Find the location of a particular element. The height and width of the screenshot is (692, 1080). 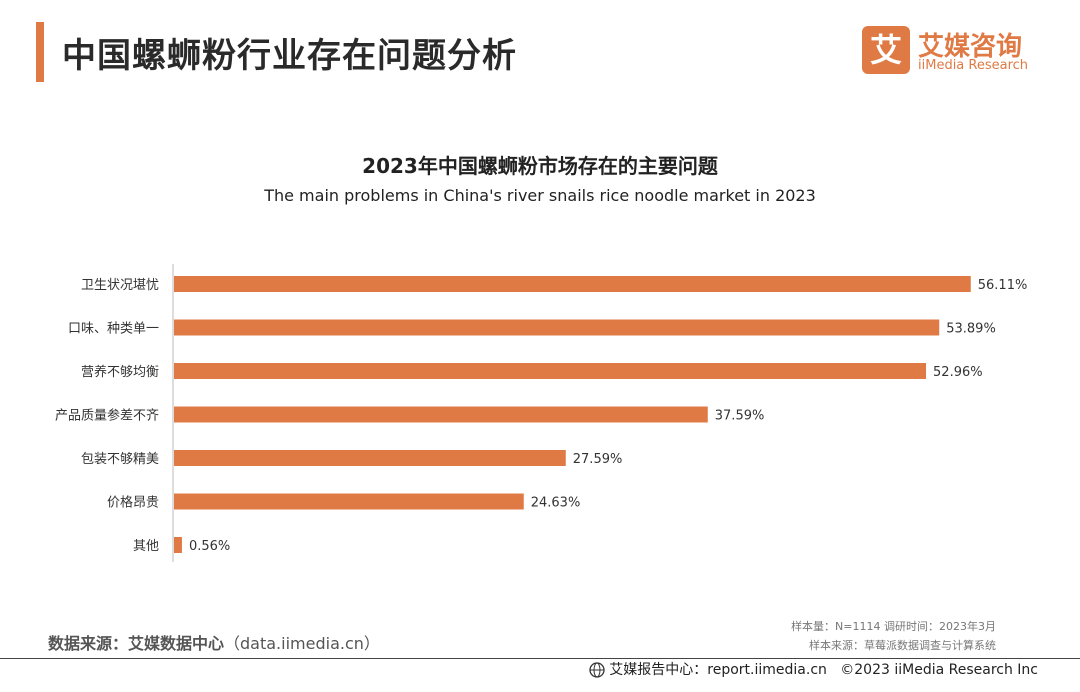

iimedia-logo: 艾 艾媒咨询 iiMedia Research is located at coordinates (947, 51).